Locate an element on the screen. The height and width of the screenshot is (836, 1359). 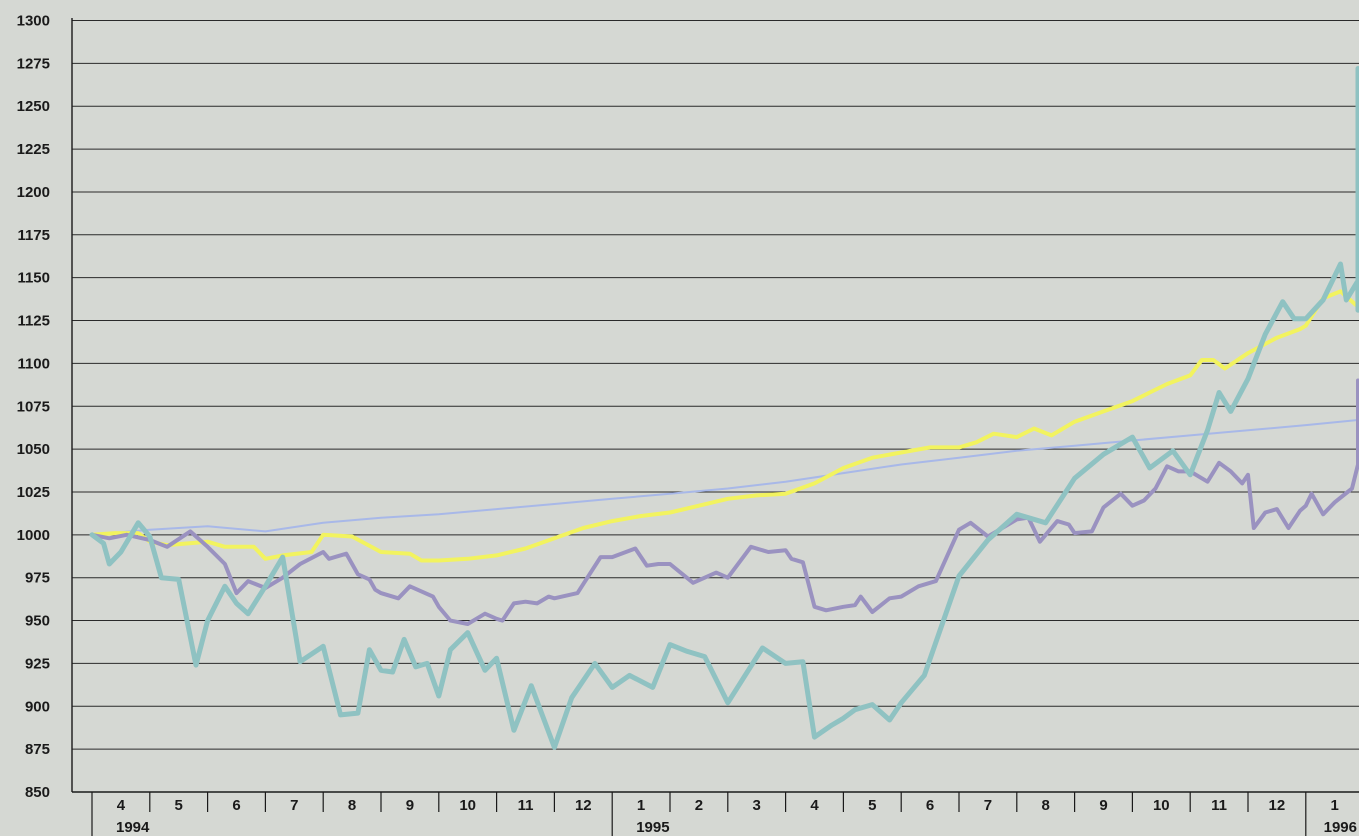
y-tick-label: 1150 is located at coordinates (33, 278).